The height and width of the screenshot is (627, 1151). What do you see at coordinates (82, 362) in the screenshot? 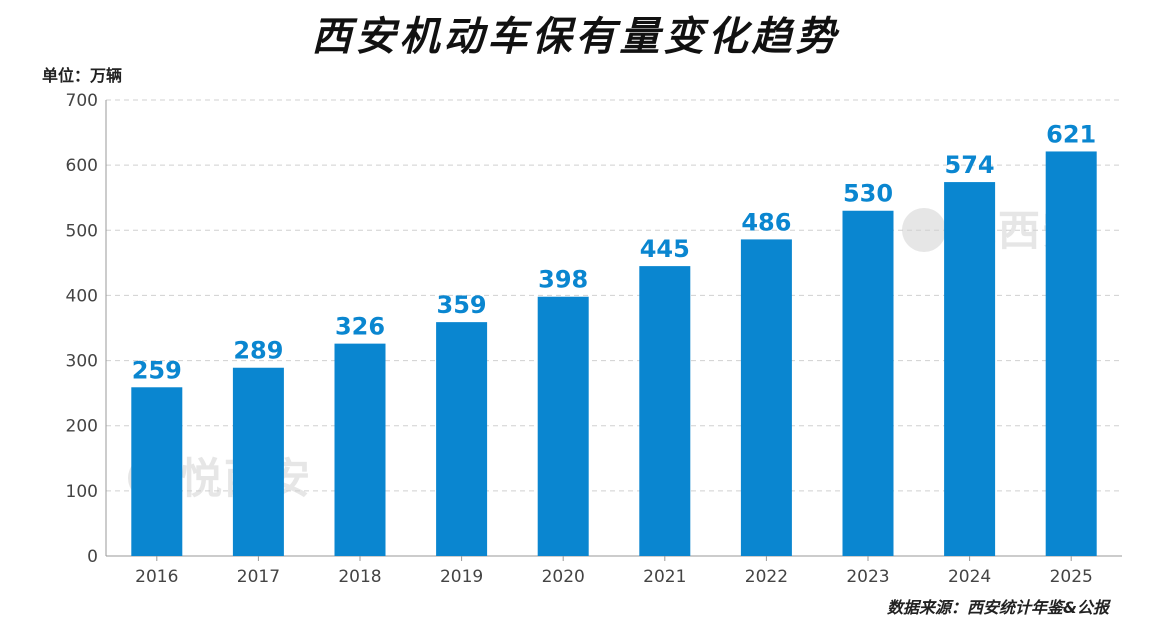
I see `y-tick-label: 300` at bounding box center [82, 362].